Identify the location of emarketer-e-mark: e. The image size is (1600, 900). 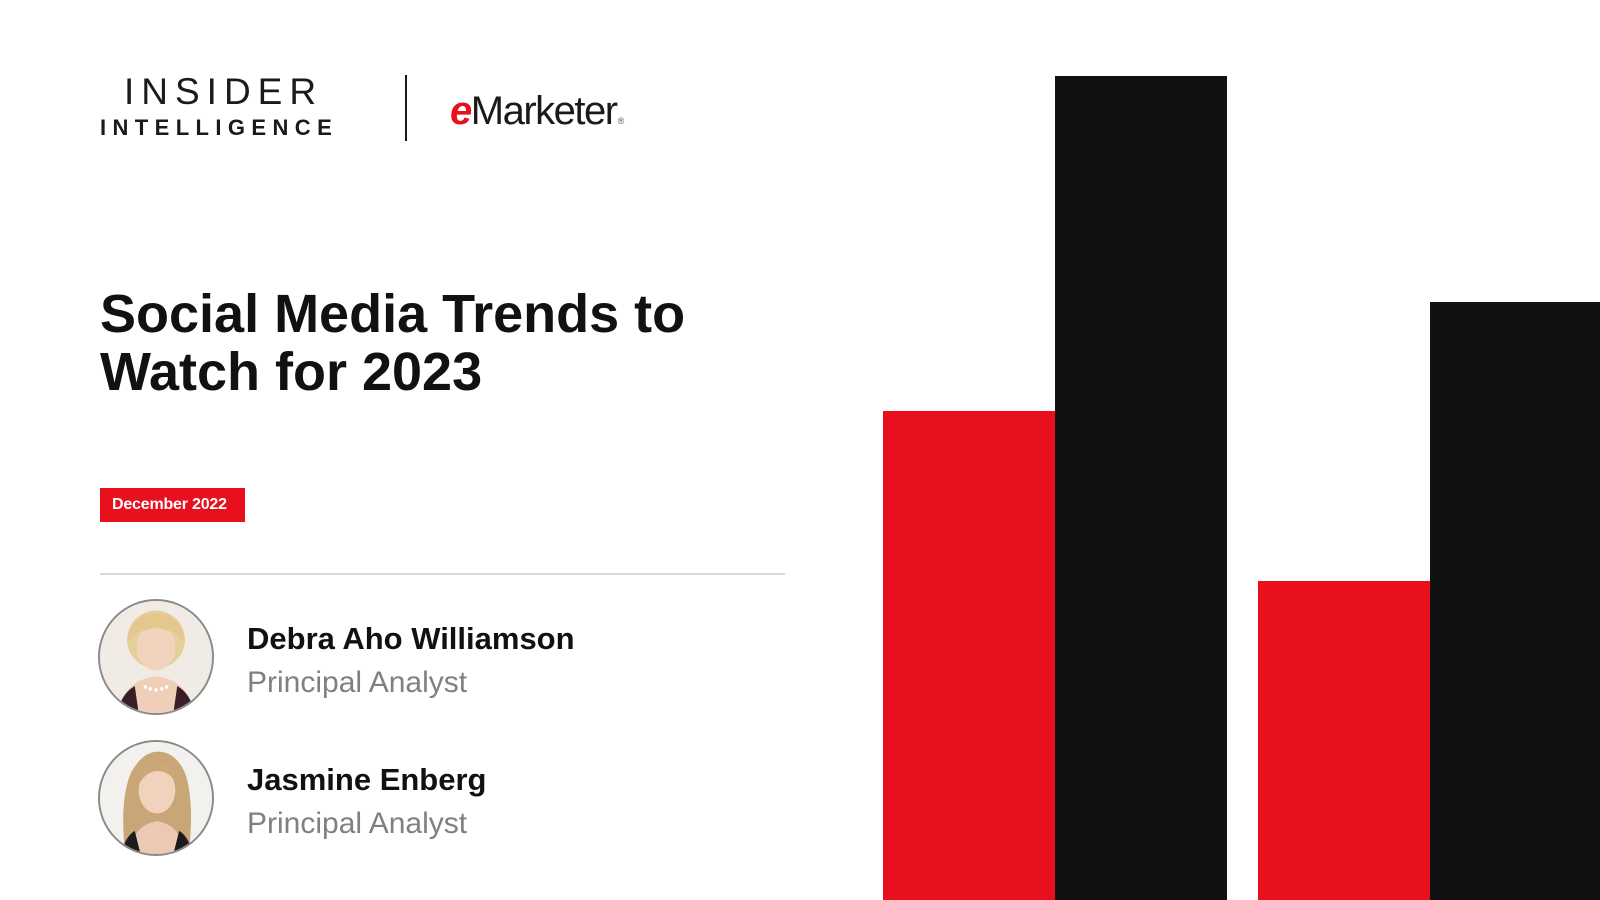
(461, 111).